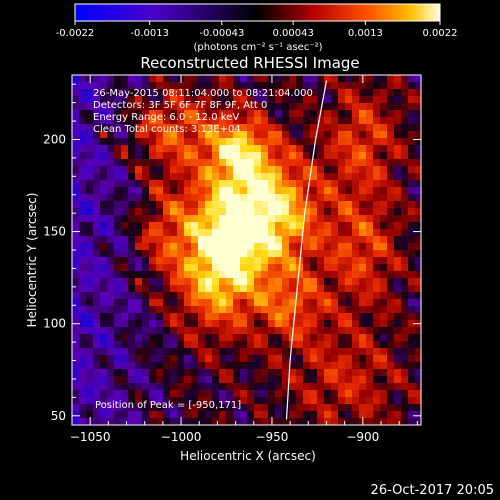 This screenshot has height=500, width=500. I want to click on colorbar-unit-label: (photons cm⁻² s⁻¹ asec⁻²), so click(257, 47).